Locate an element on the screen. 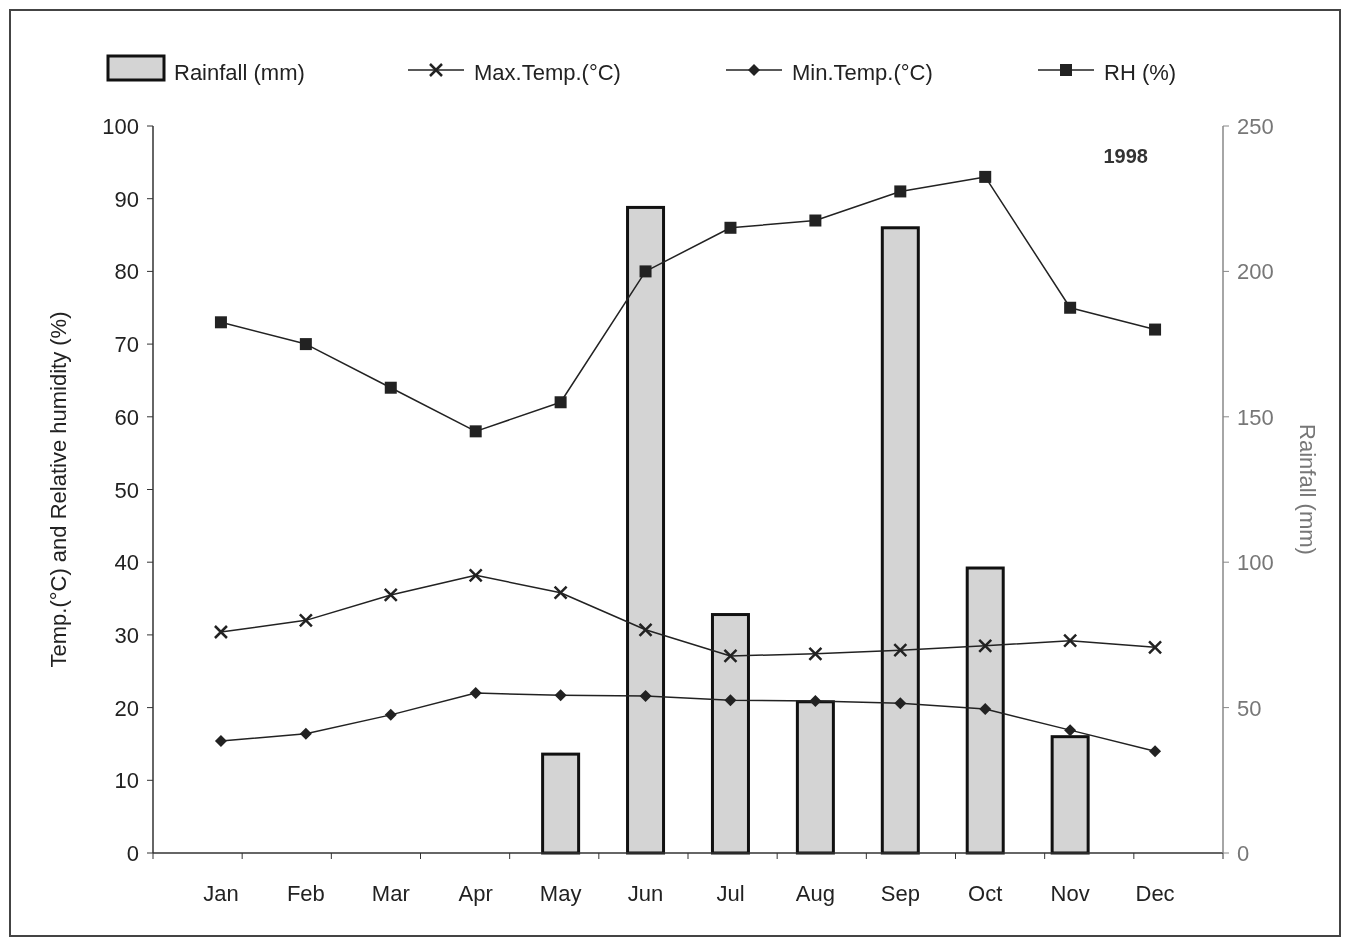 This screenshot has width=1350, height=948. y2-tick-label: 0 is located at coordinates (1243, 853).